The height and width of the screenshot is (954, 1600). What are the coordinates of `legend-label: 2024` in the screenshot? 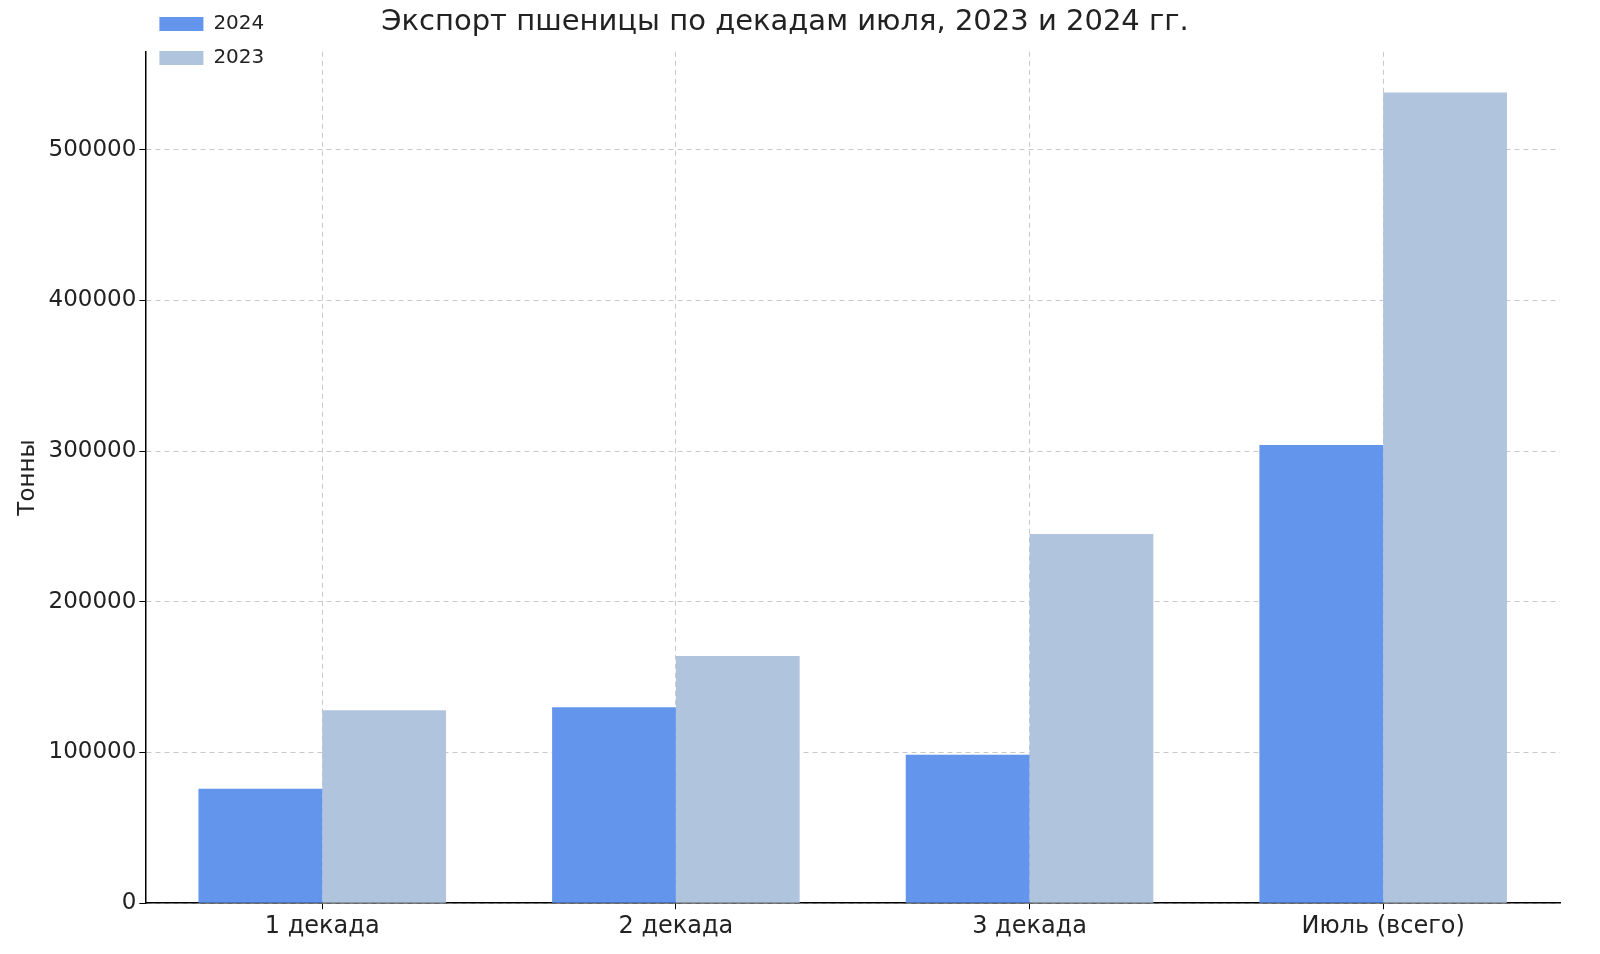 It's located at (239, 22).